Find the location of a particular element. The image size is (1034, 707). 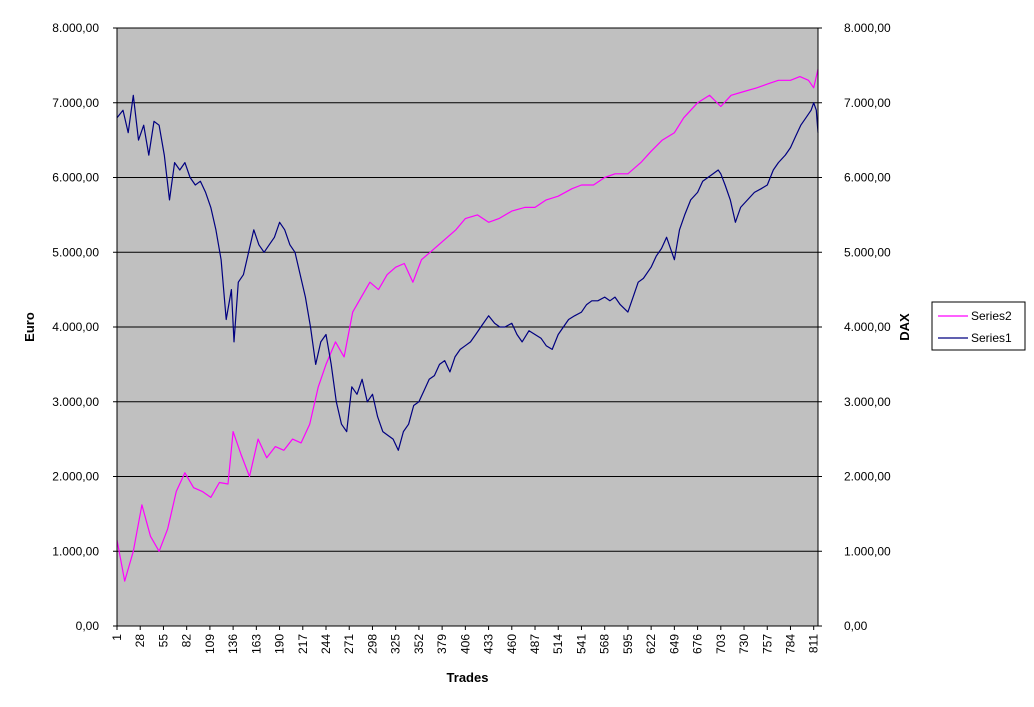

x-tick-label: 757 is located at coordinates (767, 644).